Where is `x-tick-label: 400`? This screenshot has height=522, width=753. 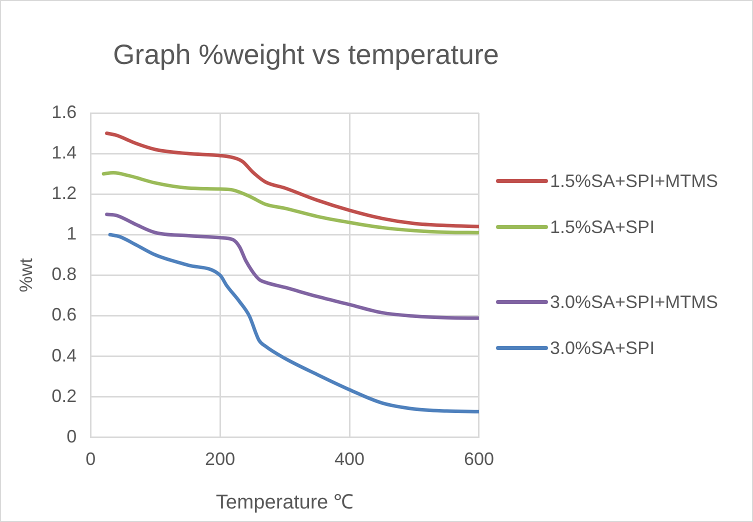 x-tick-label: 400 is located at coordinates (349, 459).